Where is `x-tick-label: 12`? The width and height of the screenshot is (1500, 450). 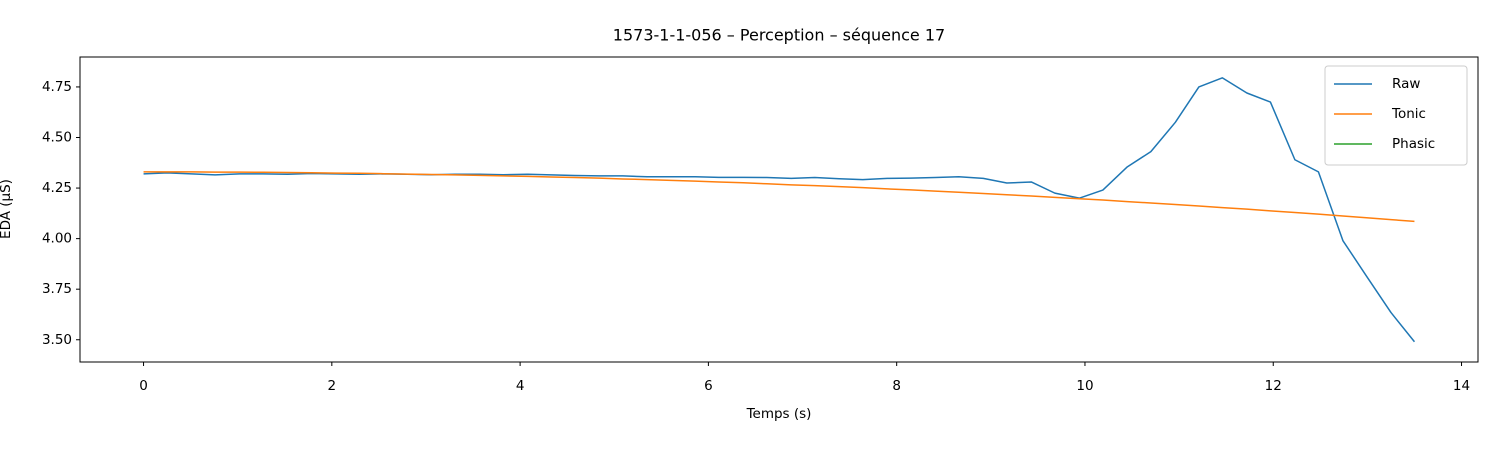 x-tick-label: 12 is located at coordinates (1273, 386).